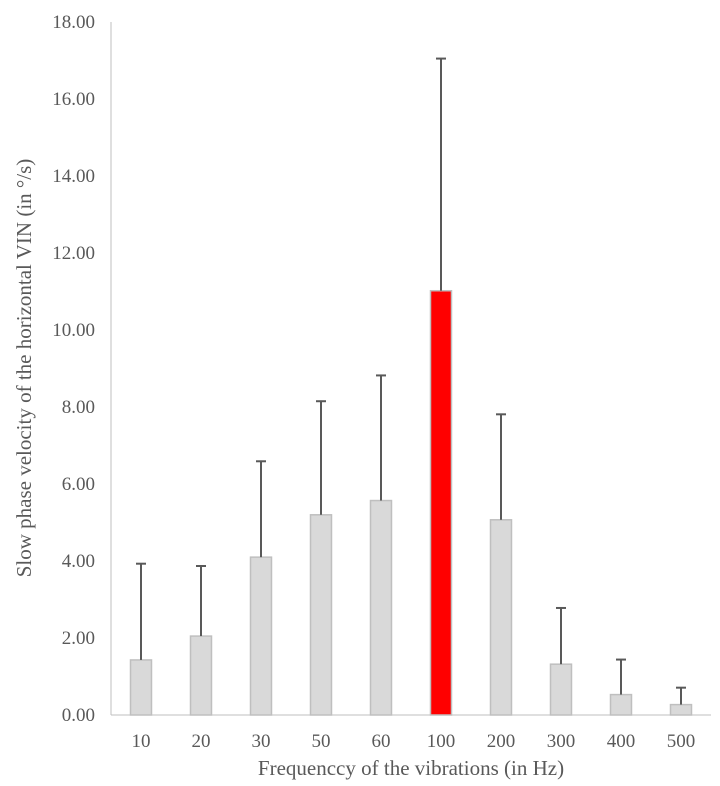 This screenshot has width=720, height=786. What do you see at coordinates (381, 741) in the screenshot?
I see `x-tick-label: 60` at bounding box center [381, 741].